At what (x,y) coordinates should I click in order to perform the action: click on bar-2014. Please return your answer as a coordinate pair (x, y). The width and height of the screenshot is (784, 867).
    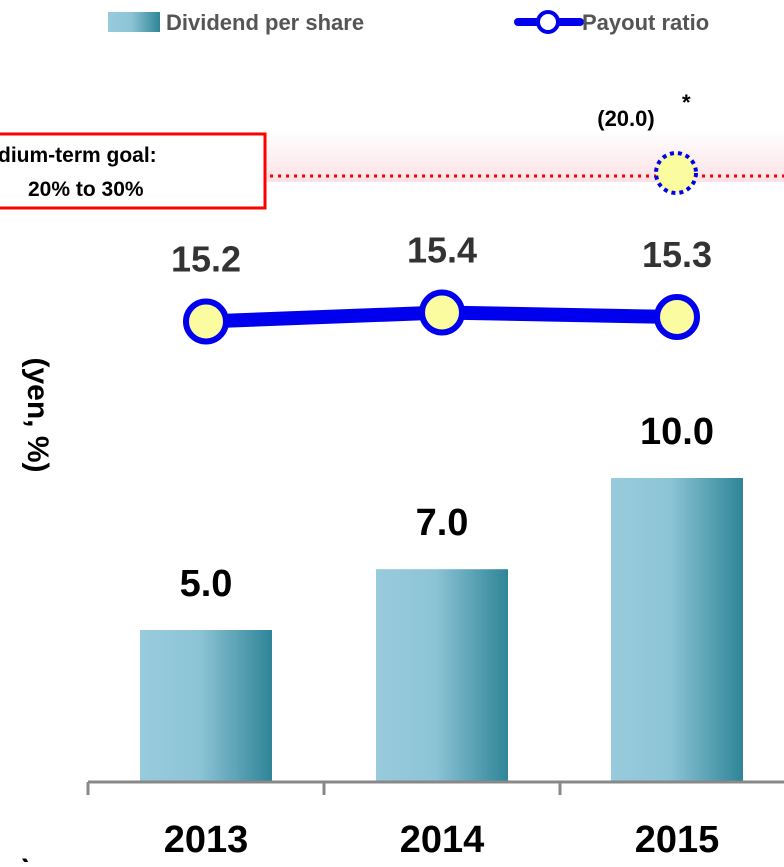
    Looking at the image, I should click on (442, 675).